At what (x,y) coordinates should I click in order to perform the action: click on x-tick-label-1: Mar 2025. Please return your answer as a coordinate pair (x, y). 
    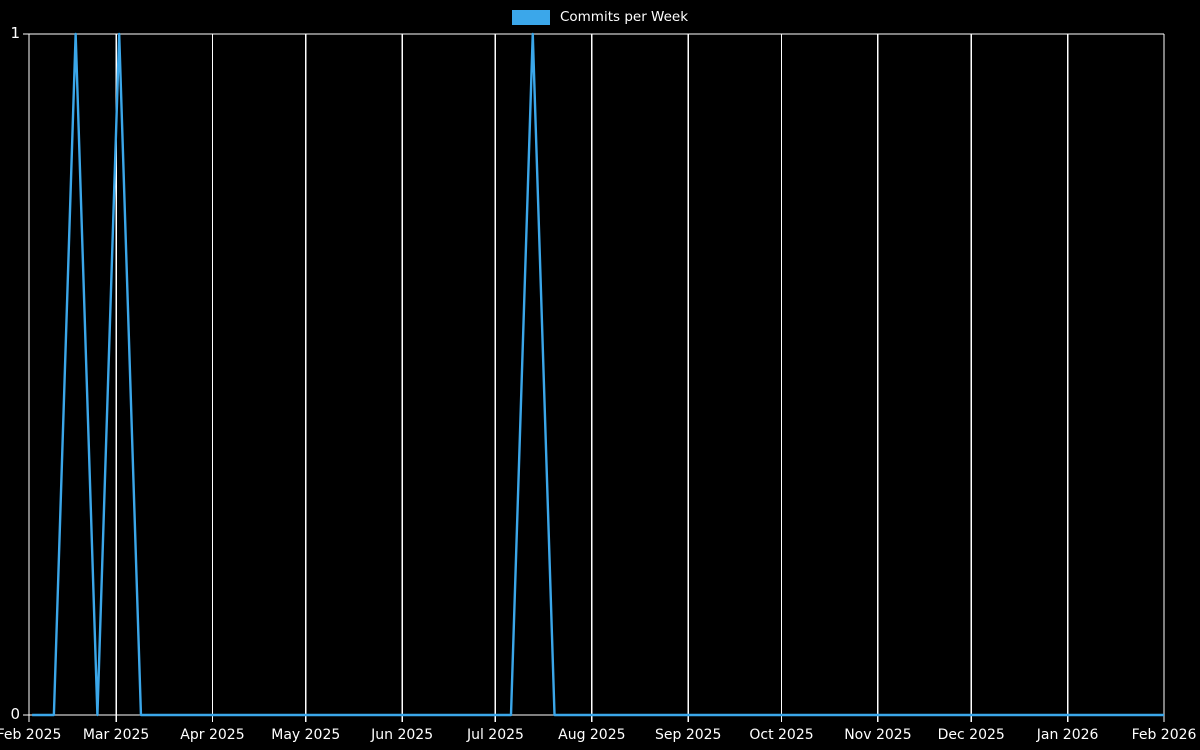
    Looking at the image, I should click on (116, 735).